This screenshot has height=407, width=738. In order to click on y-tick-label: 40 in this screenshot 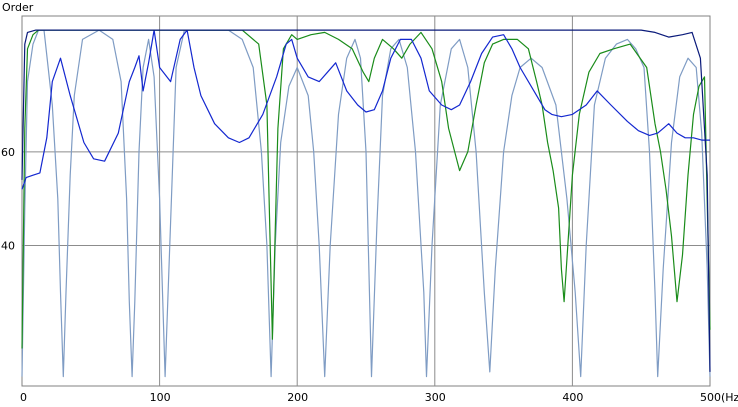, I will do `click(8, 245)`.